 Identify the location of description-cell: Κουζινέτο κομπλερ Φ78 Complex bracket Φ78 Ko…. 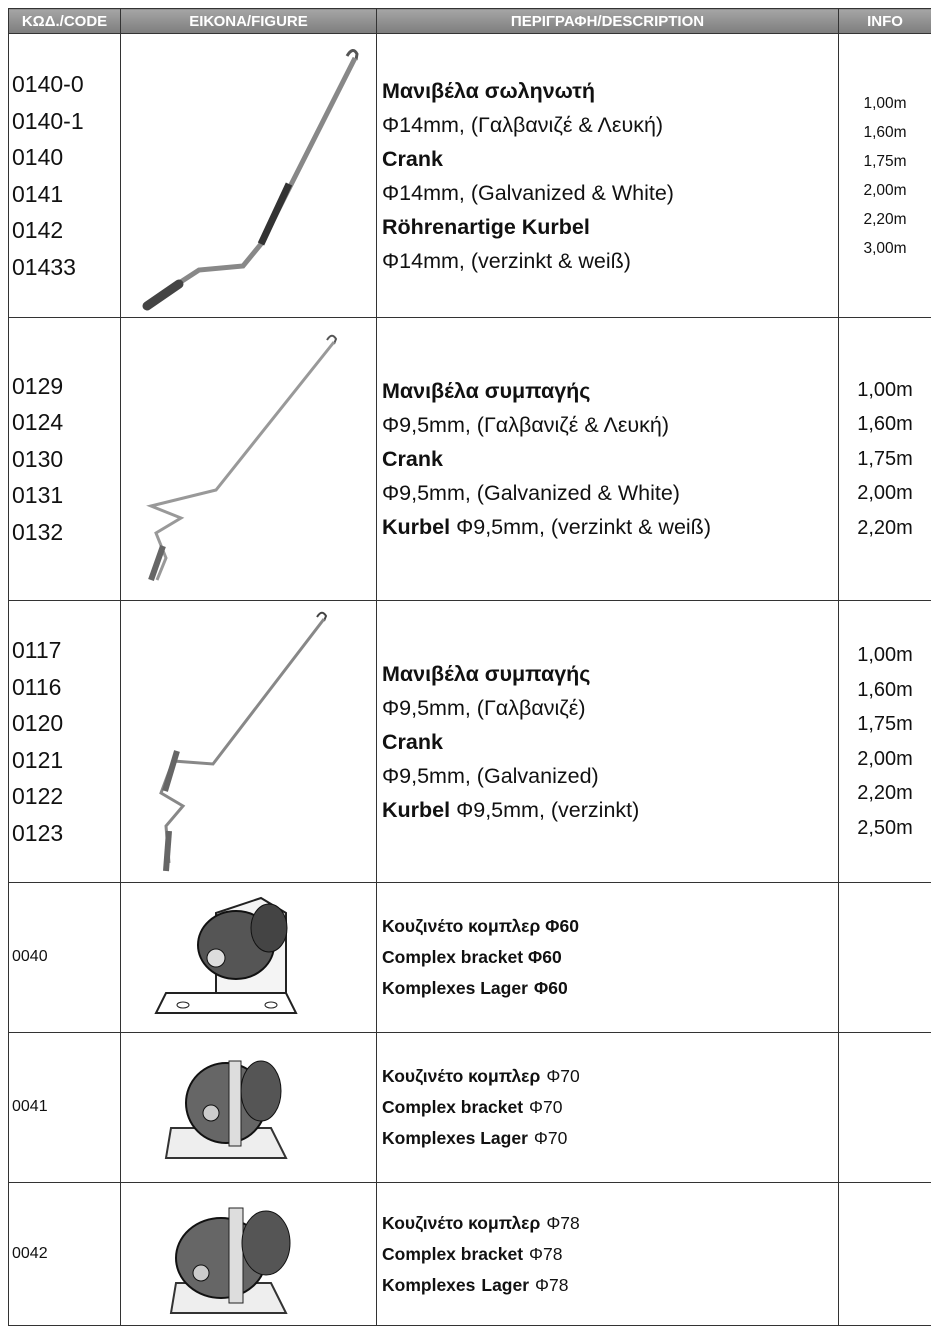
(607, 1254).